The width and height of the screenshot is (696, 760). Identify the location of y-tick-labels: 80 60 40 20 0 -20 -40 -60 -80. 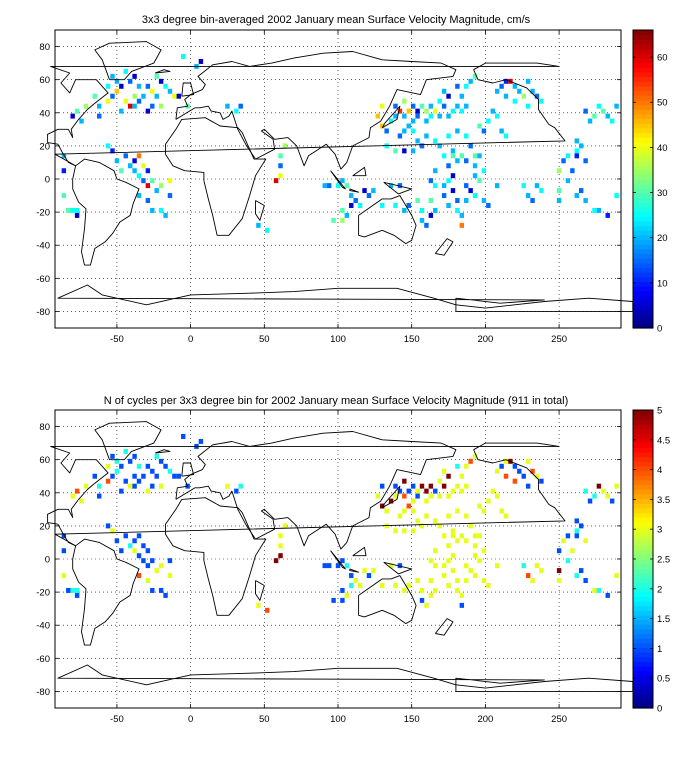
(43, 560).